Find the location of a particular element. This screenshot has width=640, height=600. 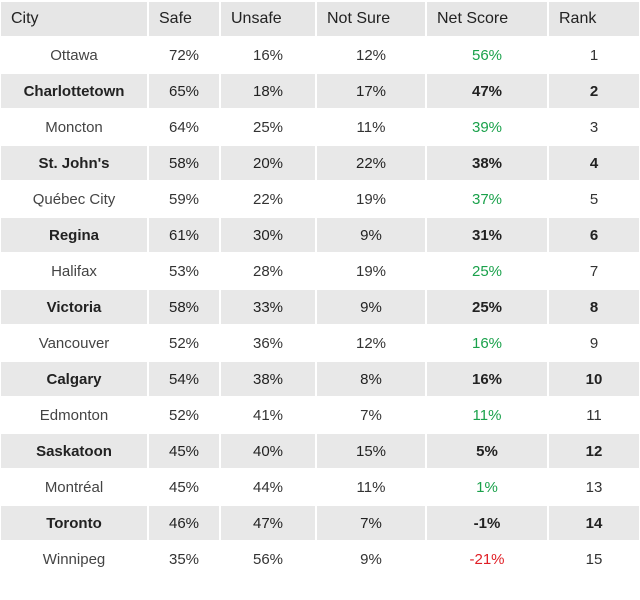

cell-unsafe: 38% is located at coordinates (269, 379).